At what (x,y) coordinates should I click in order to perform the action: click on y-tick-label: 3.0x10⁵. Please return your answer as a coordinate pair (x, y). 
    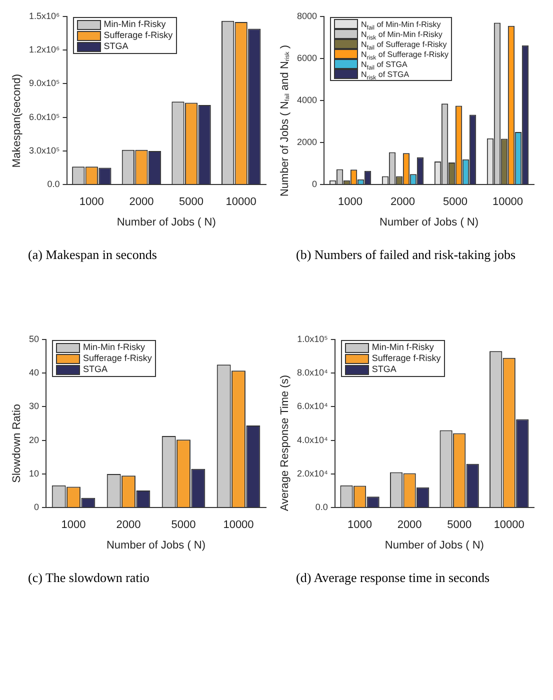
    Looking at the image, I should click on (44, 150).